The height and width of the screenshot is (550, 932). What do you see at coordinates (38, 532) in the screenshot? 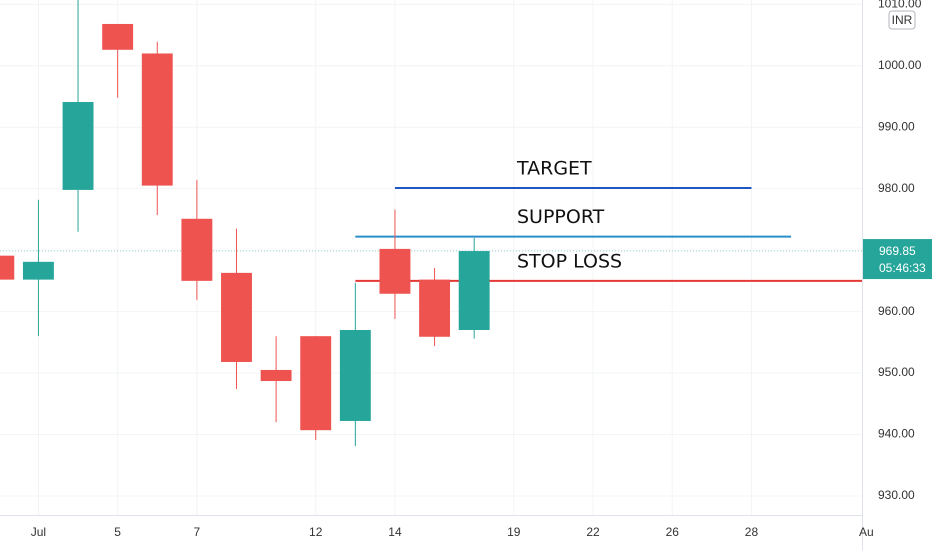
I see `x-tick-label: Jul` at bounding box center [38, 532].